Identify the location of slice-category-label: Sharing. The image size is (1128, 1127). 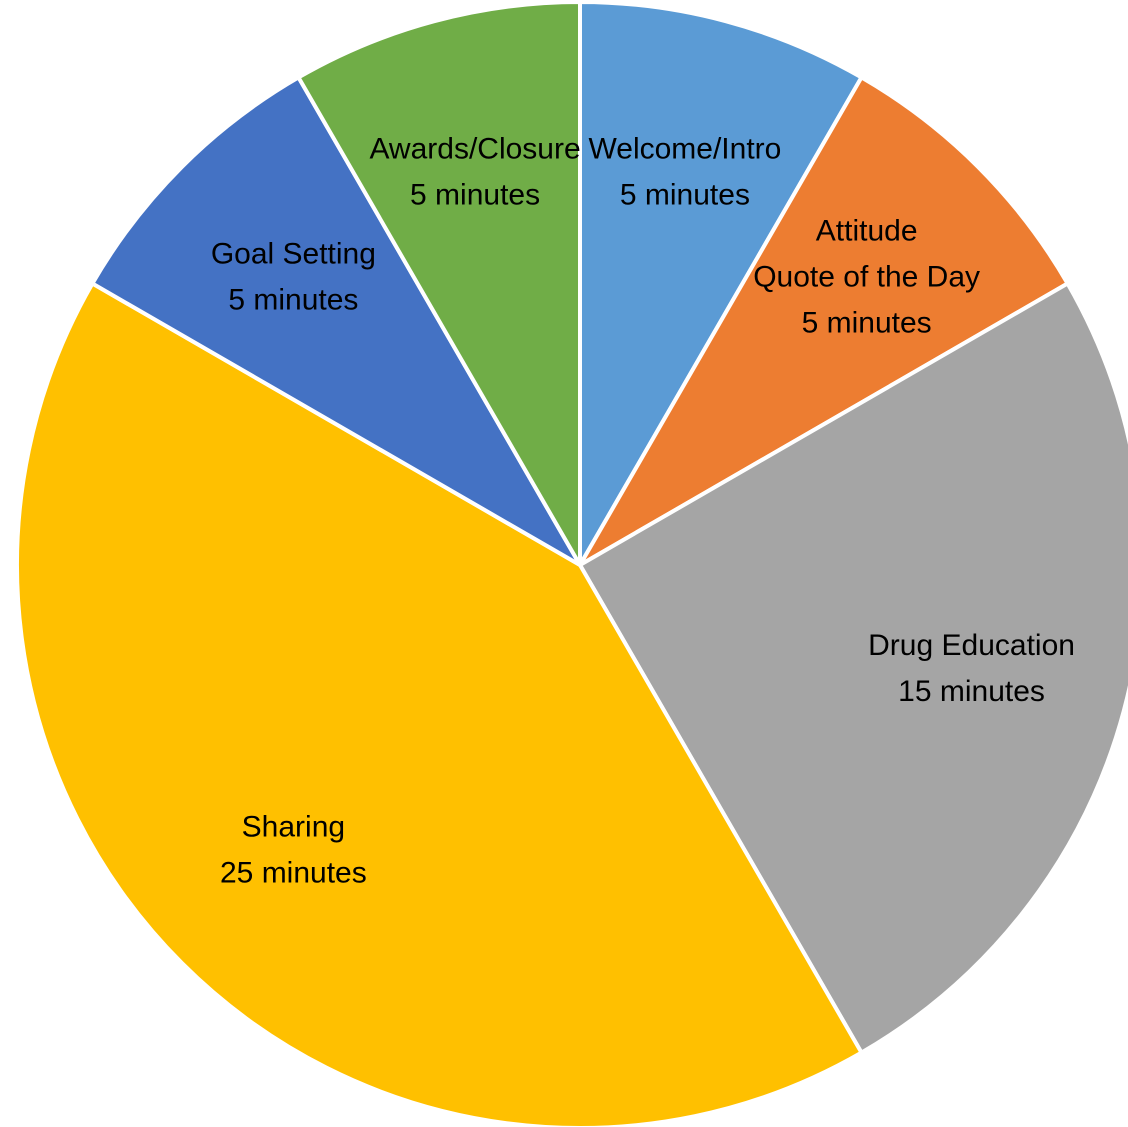
(293, 827).